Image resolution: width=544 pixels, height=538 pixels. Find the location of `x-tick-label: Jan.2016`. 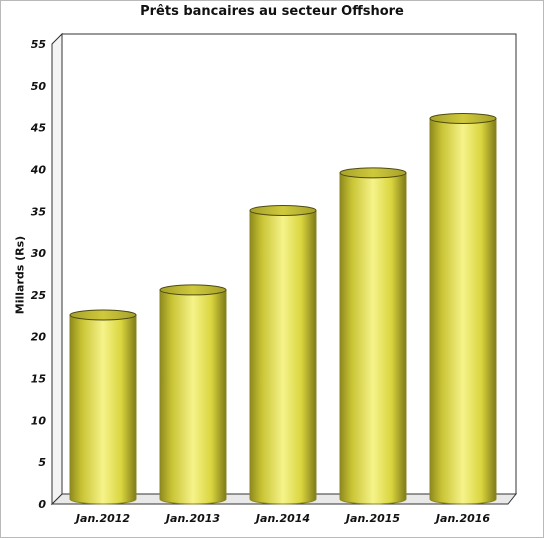

x-tick-label: Jan.2016 is located at coordinates (462, 518).